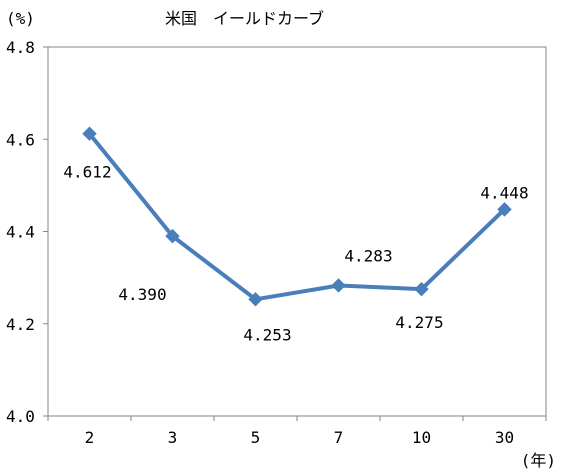 This screenshot has height=473, width=561. Describe the element at coordinates (90, 437) in the screenshot. I see `x-tick-label: 2` at that location.